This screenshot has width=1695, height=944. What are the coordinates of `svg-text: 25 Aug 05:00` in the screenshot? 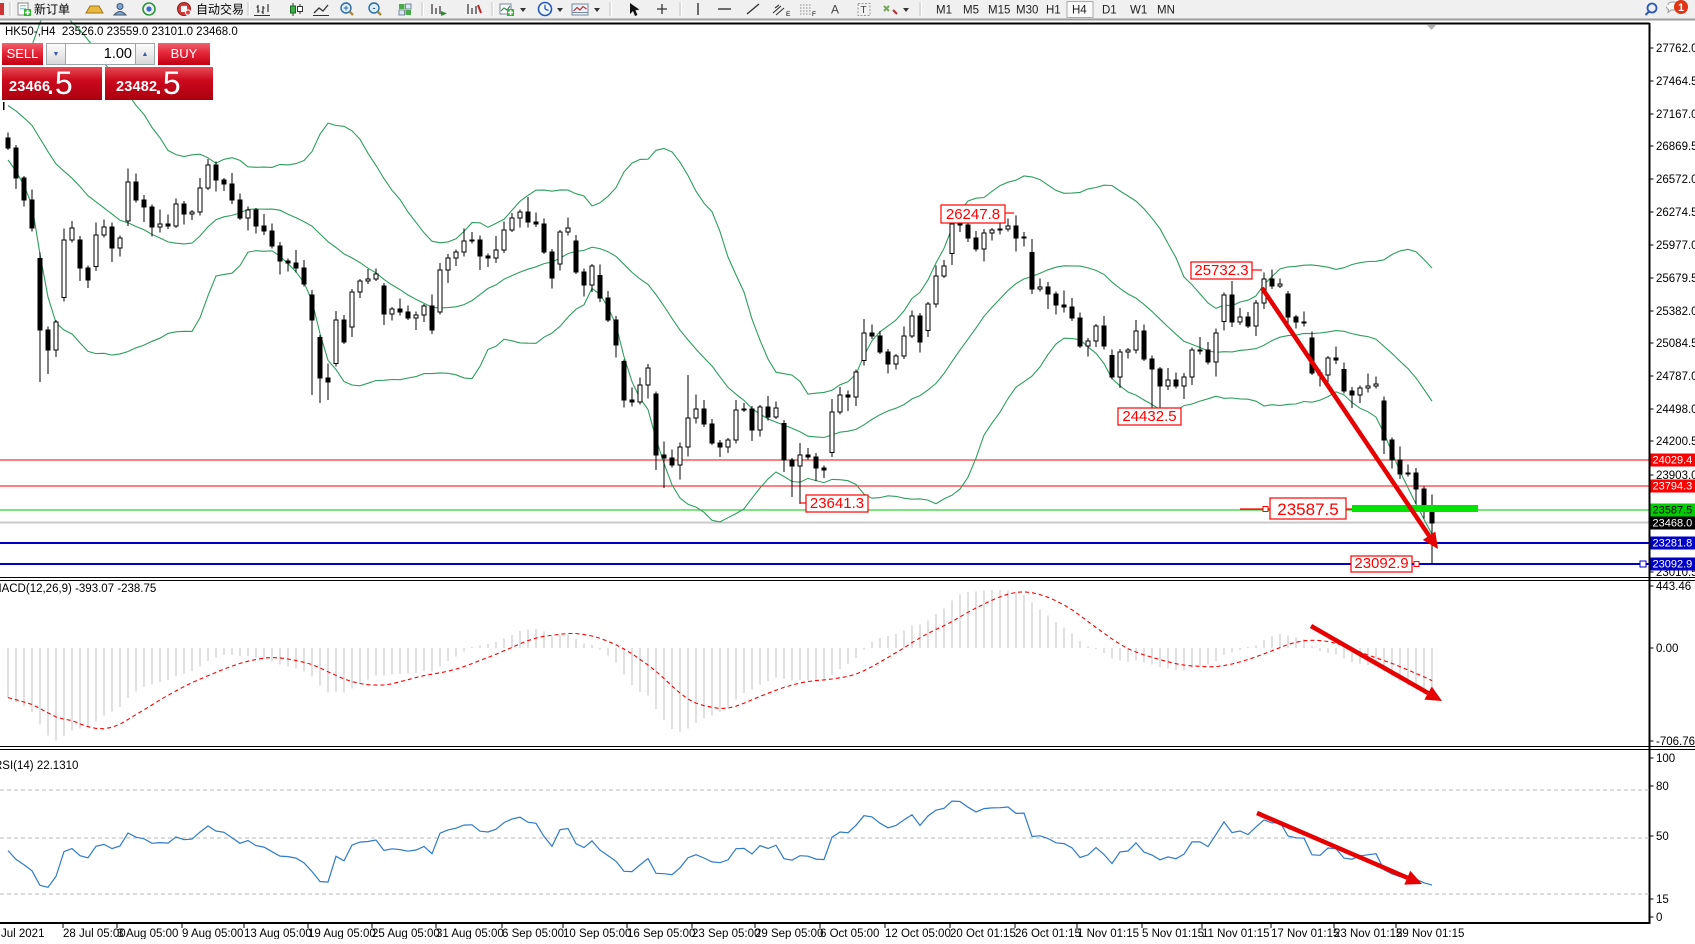 It's located at (406, 933).